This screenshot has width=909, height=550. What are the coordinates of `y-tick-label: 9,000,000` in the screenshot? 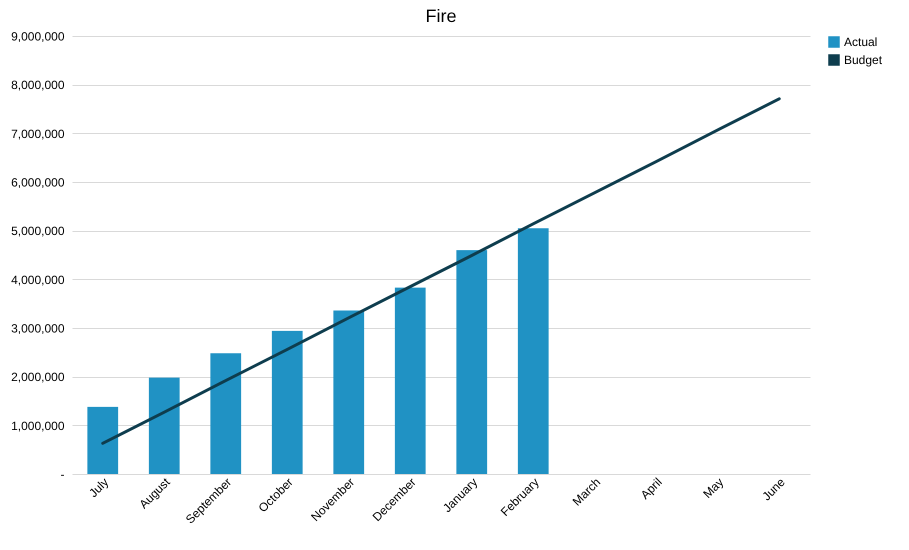 It's located at (38, 37).